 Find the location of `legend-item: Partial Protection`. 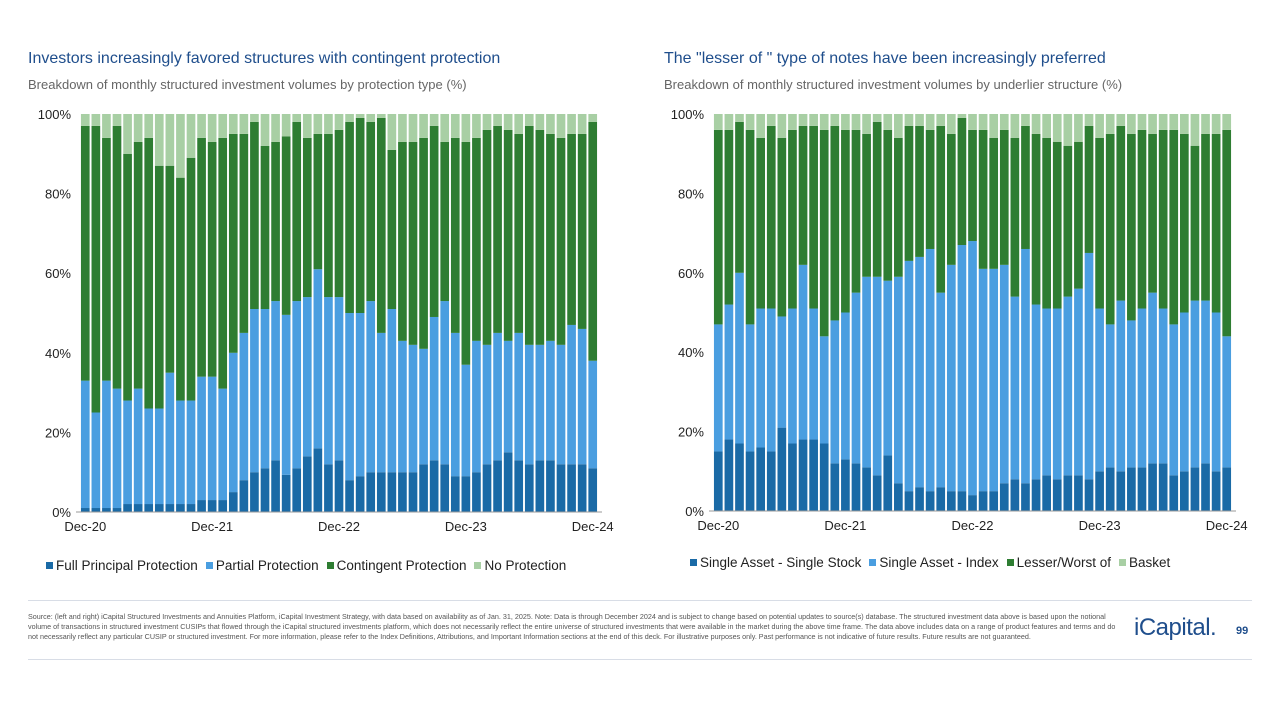

legend-item: Partial Protection is located at coordinates (262, 565).